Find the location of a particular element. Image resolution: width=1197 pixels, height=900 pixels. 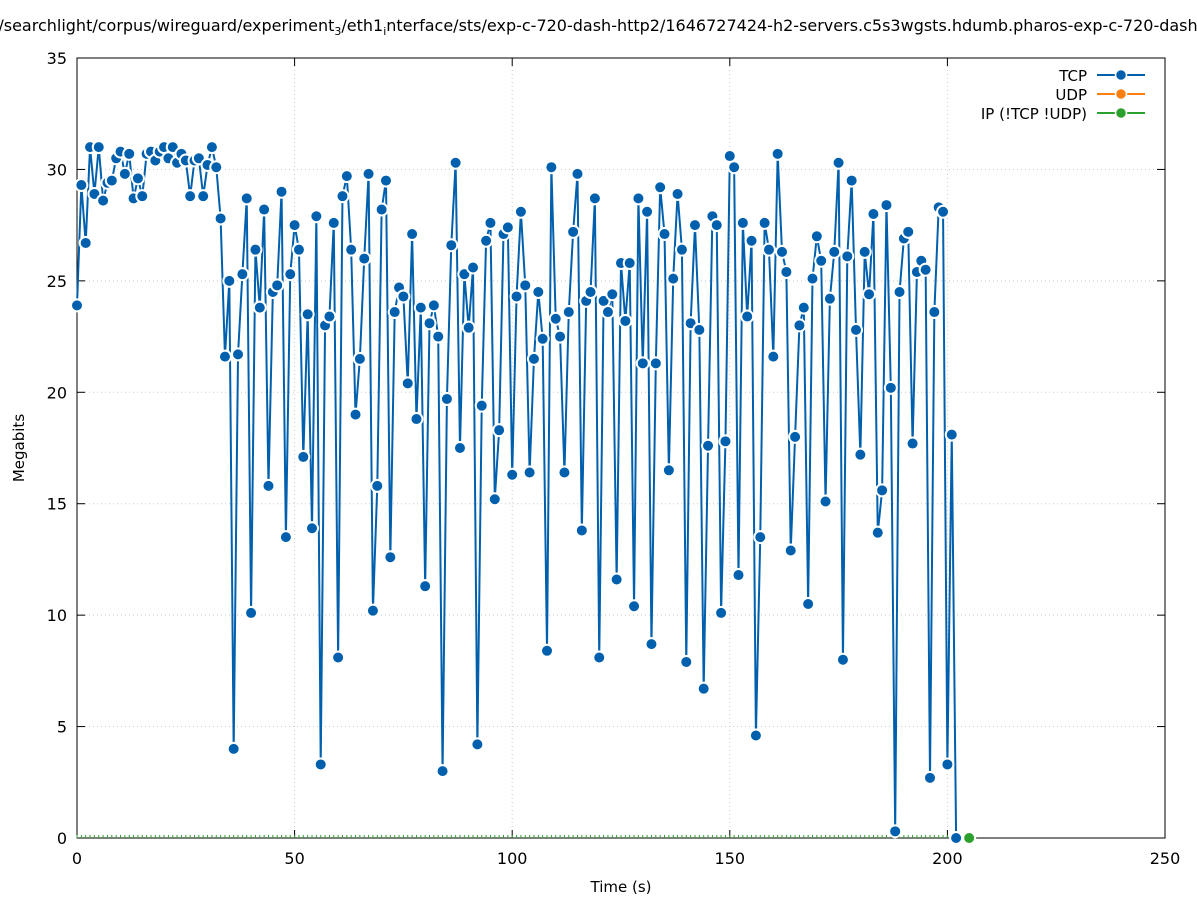

y-tick-label: 15 is located at coordinates (57, 504).